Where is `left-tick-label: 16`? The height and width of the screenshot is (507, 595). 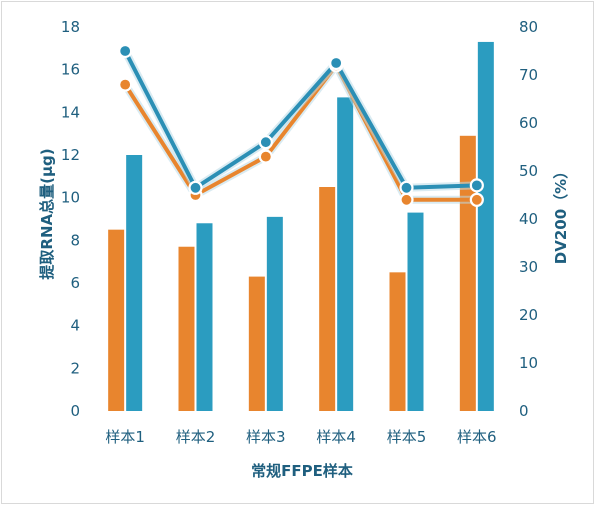 left-tick-label: 16 is located at coordinates (70, 70).